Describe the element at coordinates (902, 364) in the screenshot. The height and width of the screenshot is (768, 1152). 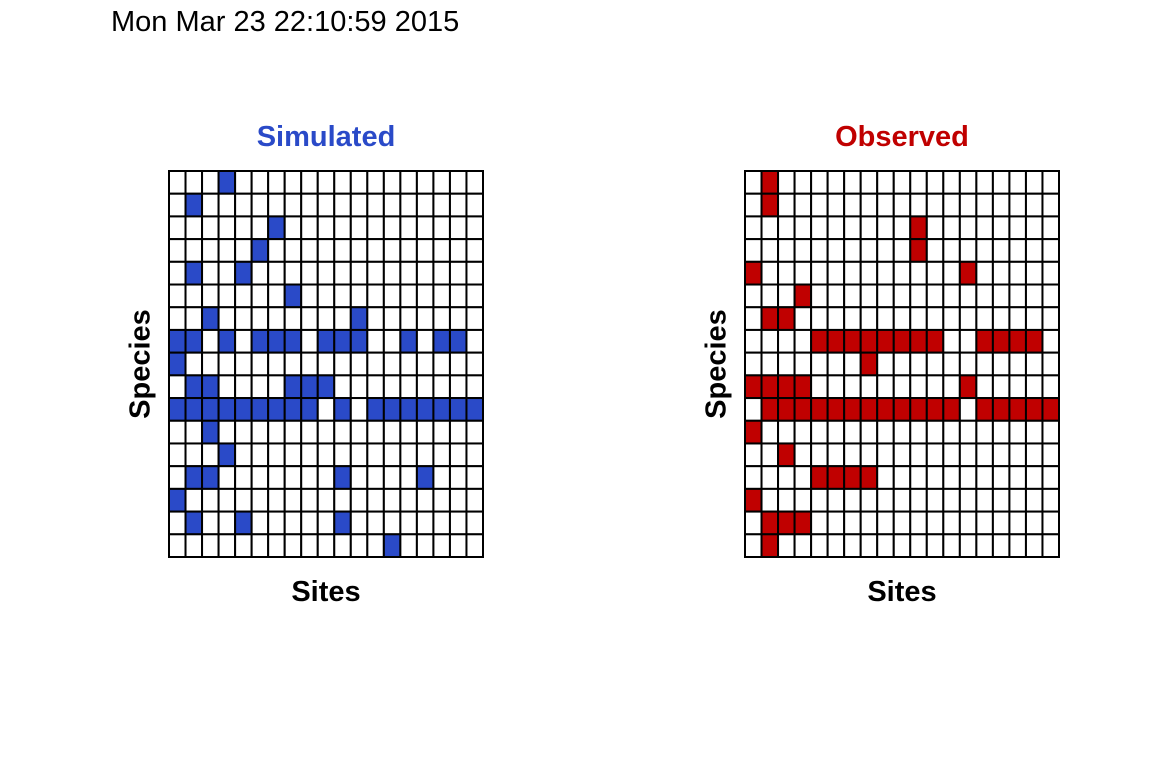
I see `observed-grid` at that location.